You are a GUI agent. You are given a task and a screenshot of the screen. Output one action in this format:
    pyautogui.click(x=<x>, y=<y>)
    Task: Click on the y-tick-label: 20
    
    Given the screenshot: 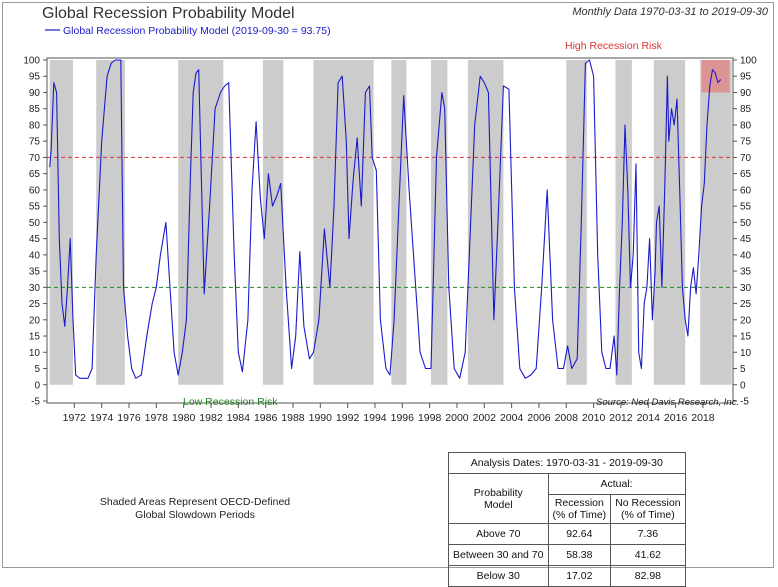 What is the action you would take?
    pyautogui.click(x=35, y=320)
    